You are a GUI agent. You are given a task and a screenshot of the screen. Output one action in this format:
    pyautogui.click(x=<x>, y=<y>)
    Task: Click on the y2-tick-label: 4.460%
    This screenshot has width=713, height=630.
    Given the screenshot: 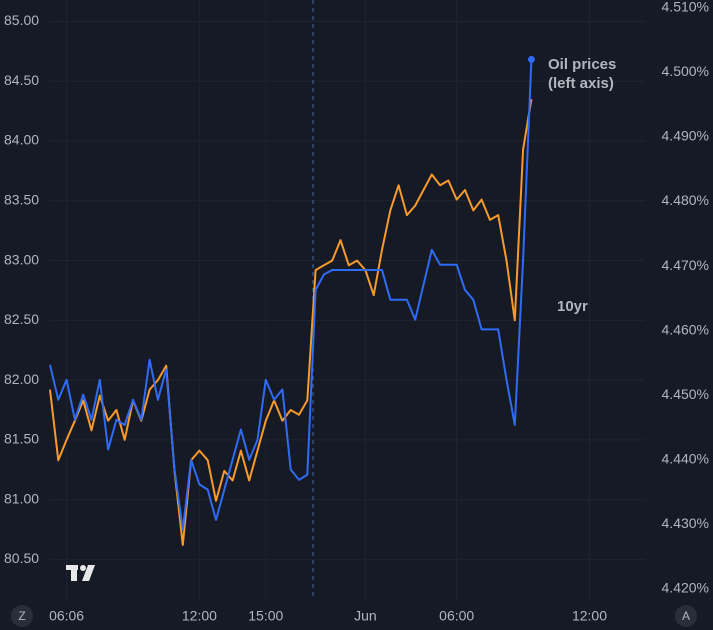 What is the action you would take?
    pyautogui.click(x=685, y=329)
    